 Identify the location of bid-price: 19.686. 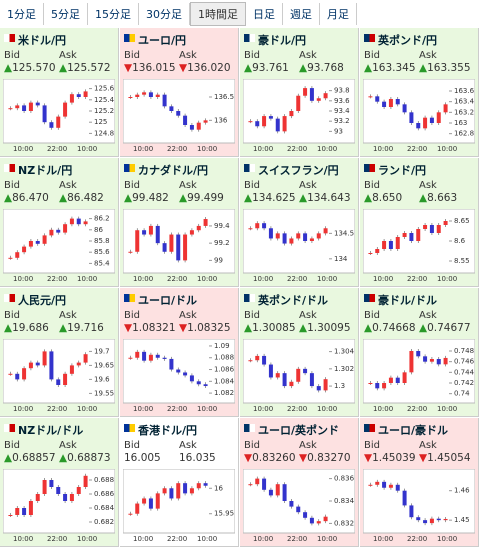
(30, 328).